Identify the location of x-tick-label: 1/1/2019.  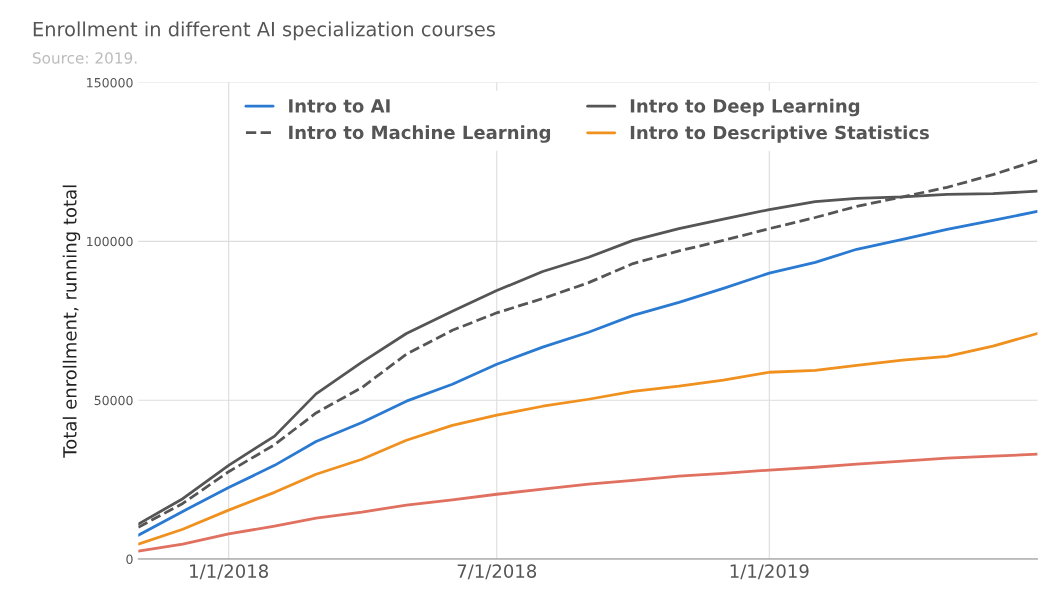
(769, 572).